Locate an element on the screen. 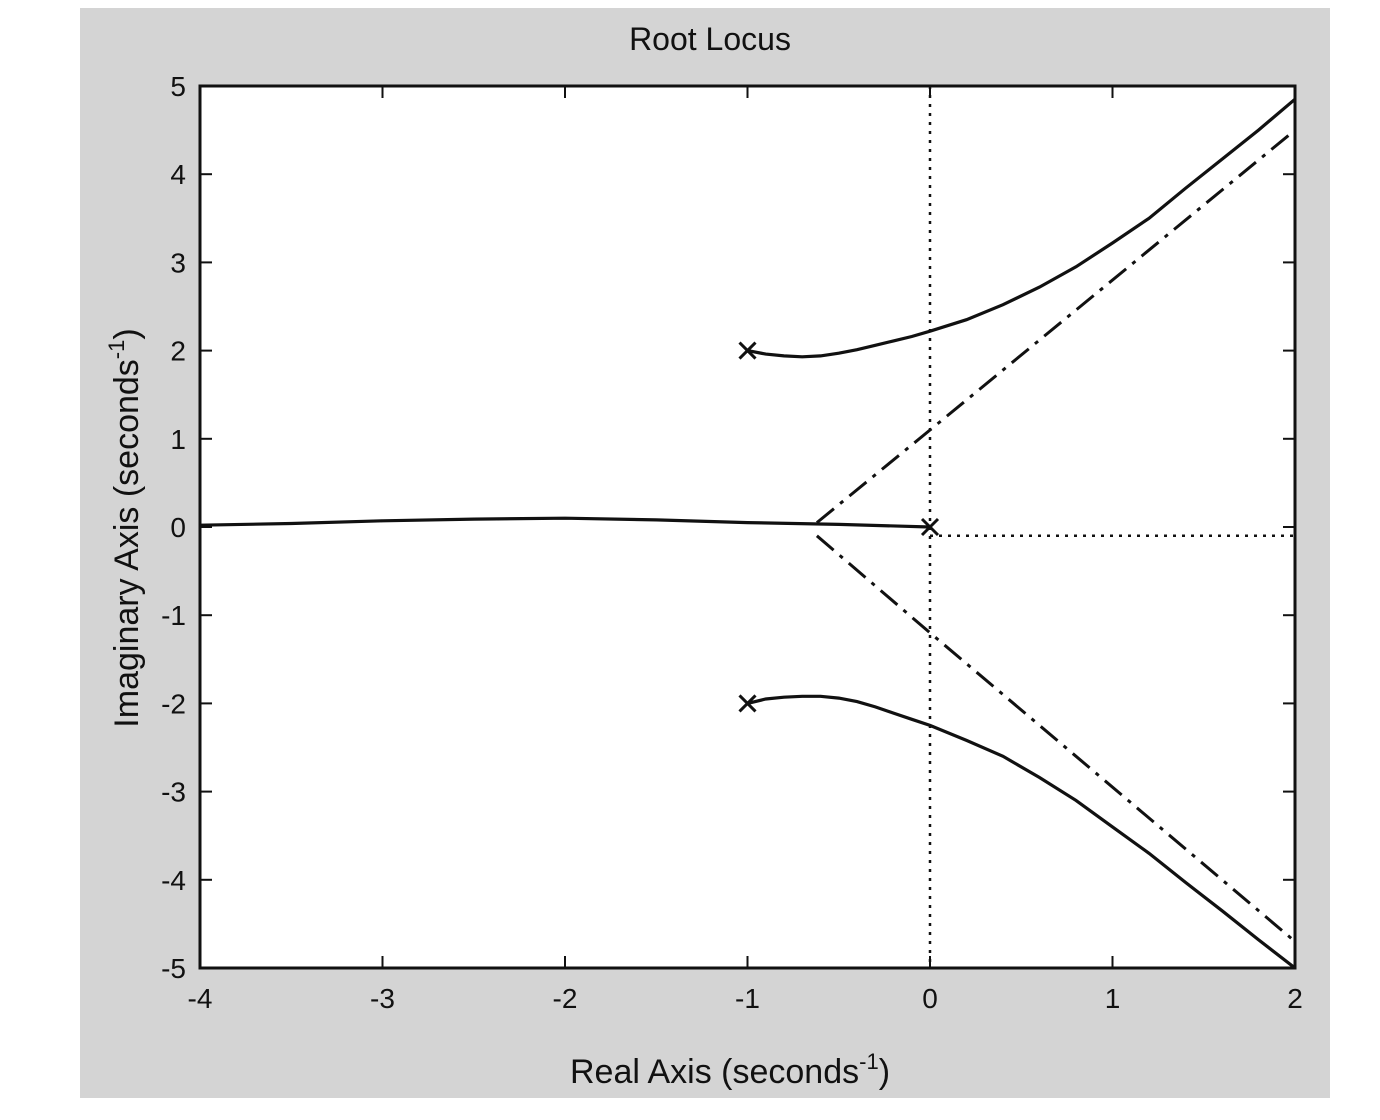 Image resolution: width=1380 pixels, height=1120 pixels. y-tick-label: 1 is located at coordinates (178, 439).